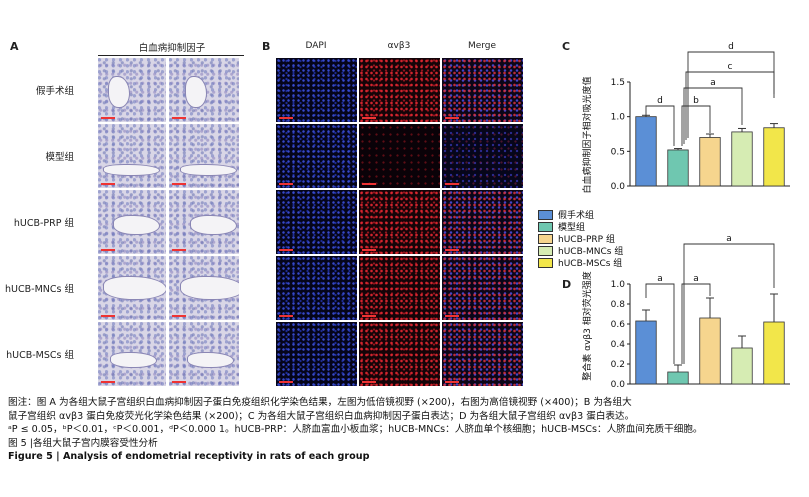  I want to click on row-label: 模型组, so click(59, 157).